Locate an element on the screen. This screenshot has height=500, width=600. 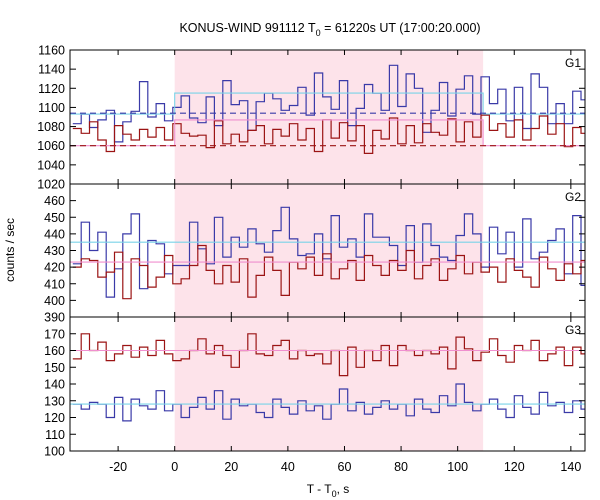
y-tick-label: 420 is located at coordinates (54, 268).